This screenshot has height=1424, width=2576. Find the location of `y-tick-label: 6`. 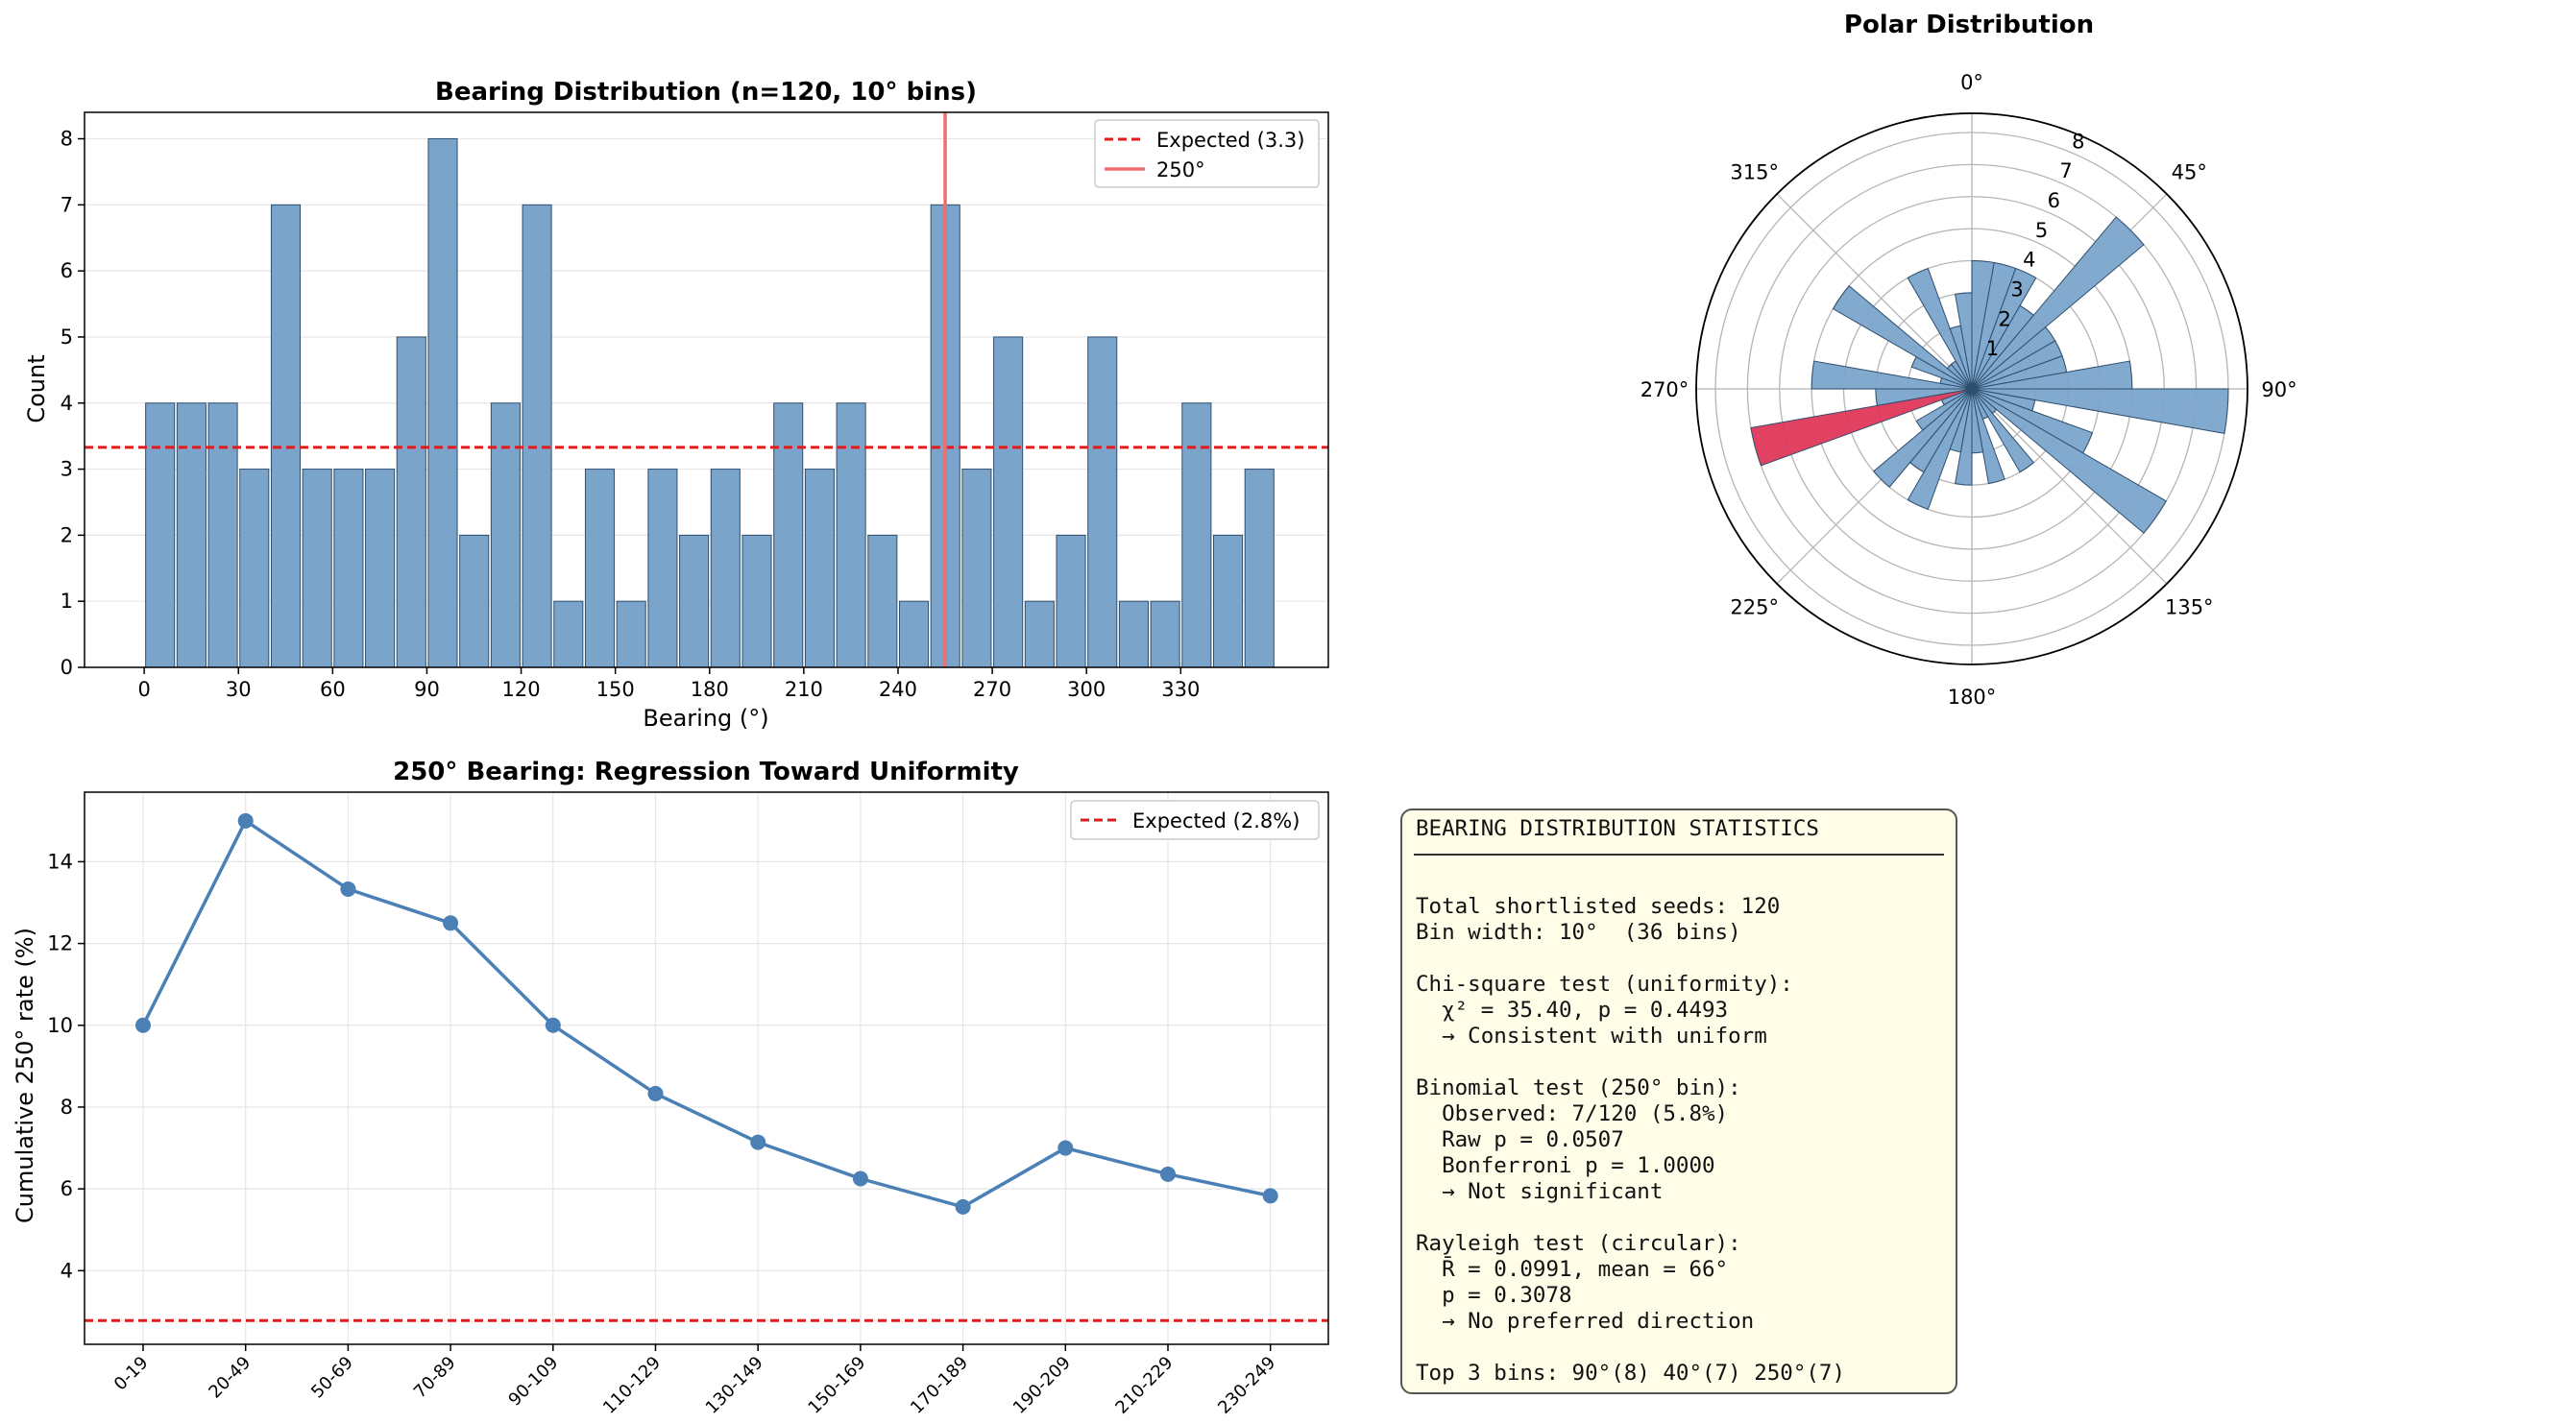

y-tick-label: 6 is located at coordinates (67, 270).